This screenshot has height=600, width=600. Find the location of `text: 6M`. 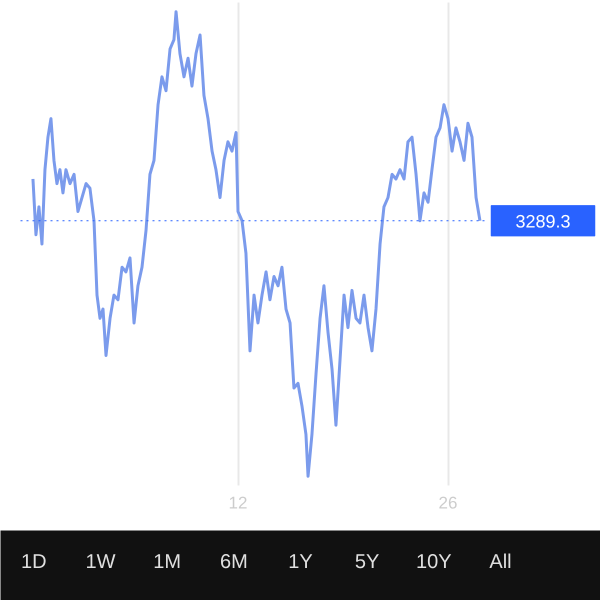

text: 6M is located at coordinates (234, 562).